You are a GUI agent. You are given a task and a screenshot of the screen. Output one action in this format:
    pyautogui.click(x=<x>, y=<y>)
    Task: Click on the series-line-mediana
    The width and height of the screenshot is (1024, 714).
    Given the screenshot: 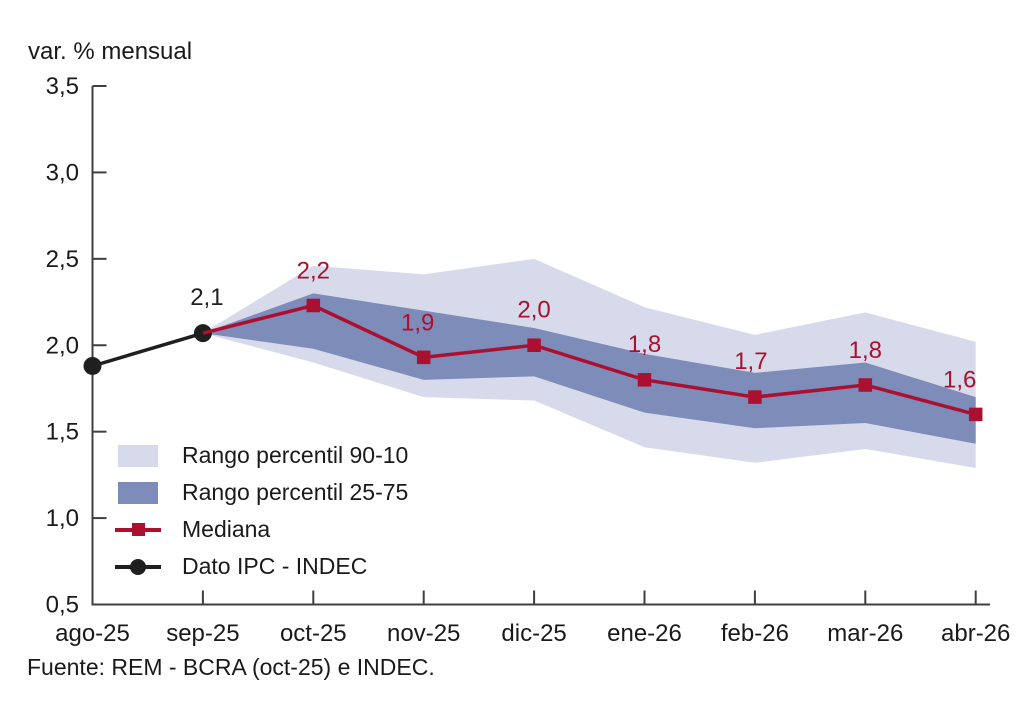 What is the action you would take?
    pyautogui.click(x=589, y=360)
    